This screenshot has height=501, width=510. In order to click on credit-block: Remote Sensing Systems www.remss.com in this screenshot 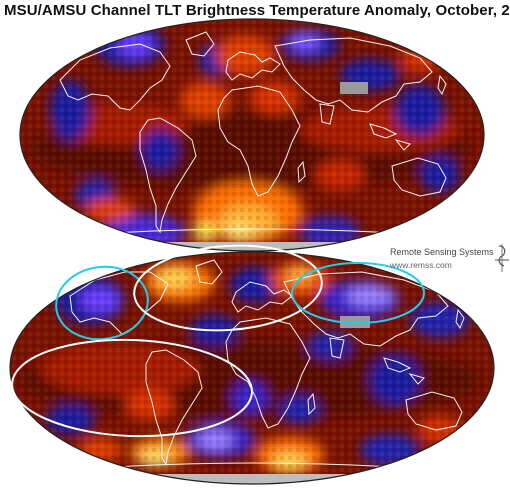, I will do `click(448, 259)`.